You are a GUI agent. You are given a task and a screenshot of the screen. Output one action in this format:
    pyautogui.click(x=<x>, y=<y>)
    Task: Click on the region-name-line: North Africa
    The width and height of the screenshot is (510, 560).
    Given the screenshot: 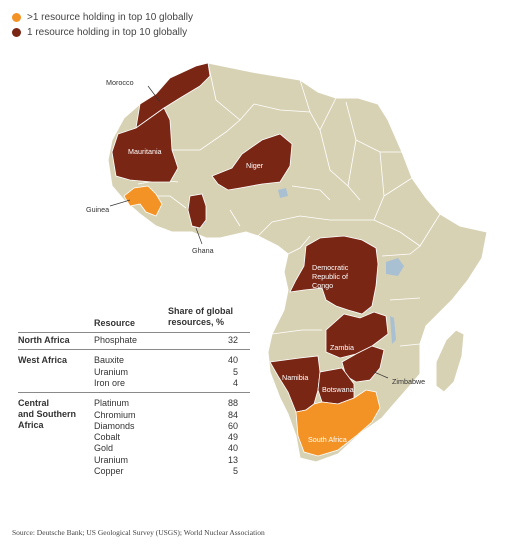 What is the action you would take?
    pyautogui.click(x=44, y=340)
    